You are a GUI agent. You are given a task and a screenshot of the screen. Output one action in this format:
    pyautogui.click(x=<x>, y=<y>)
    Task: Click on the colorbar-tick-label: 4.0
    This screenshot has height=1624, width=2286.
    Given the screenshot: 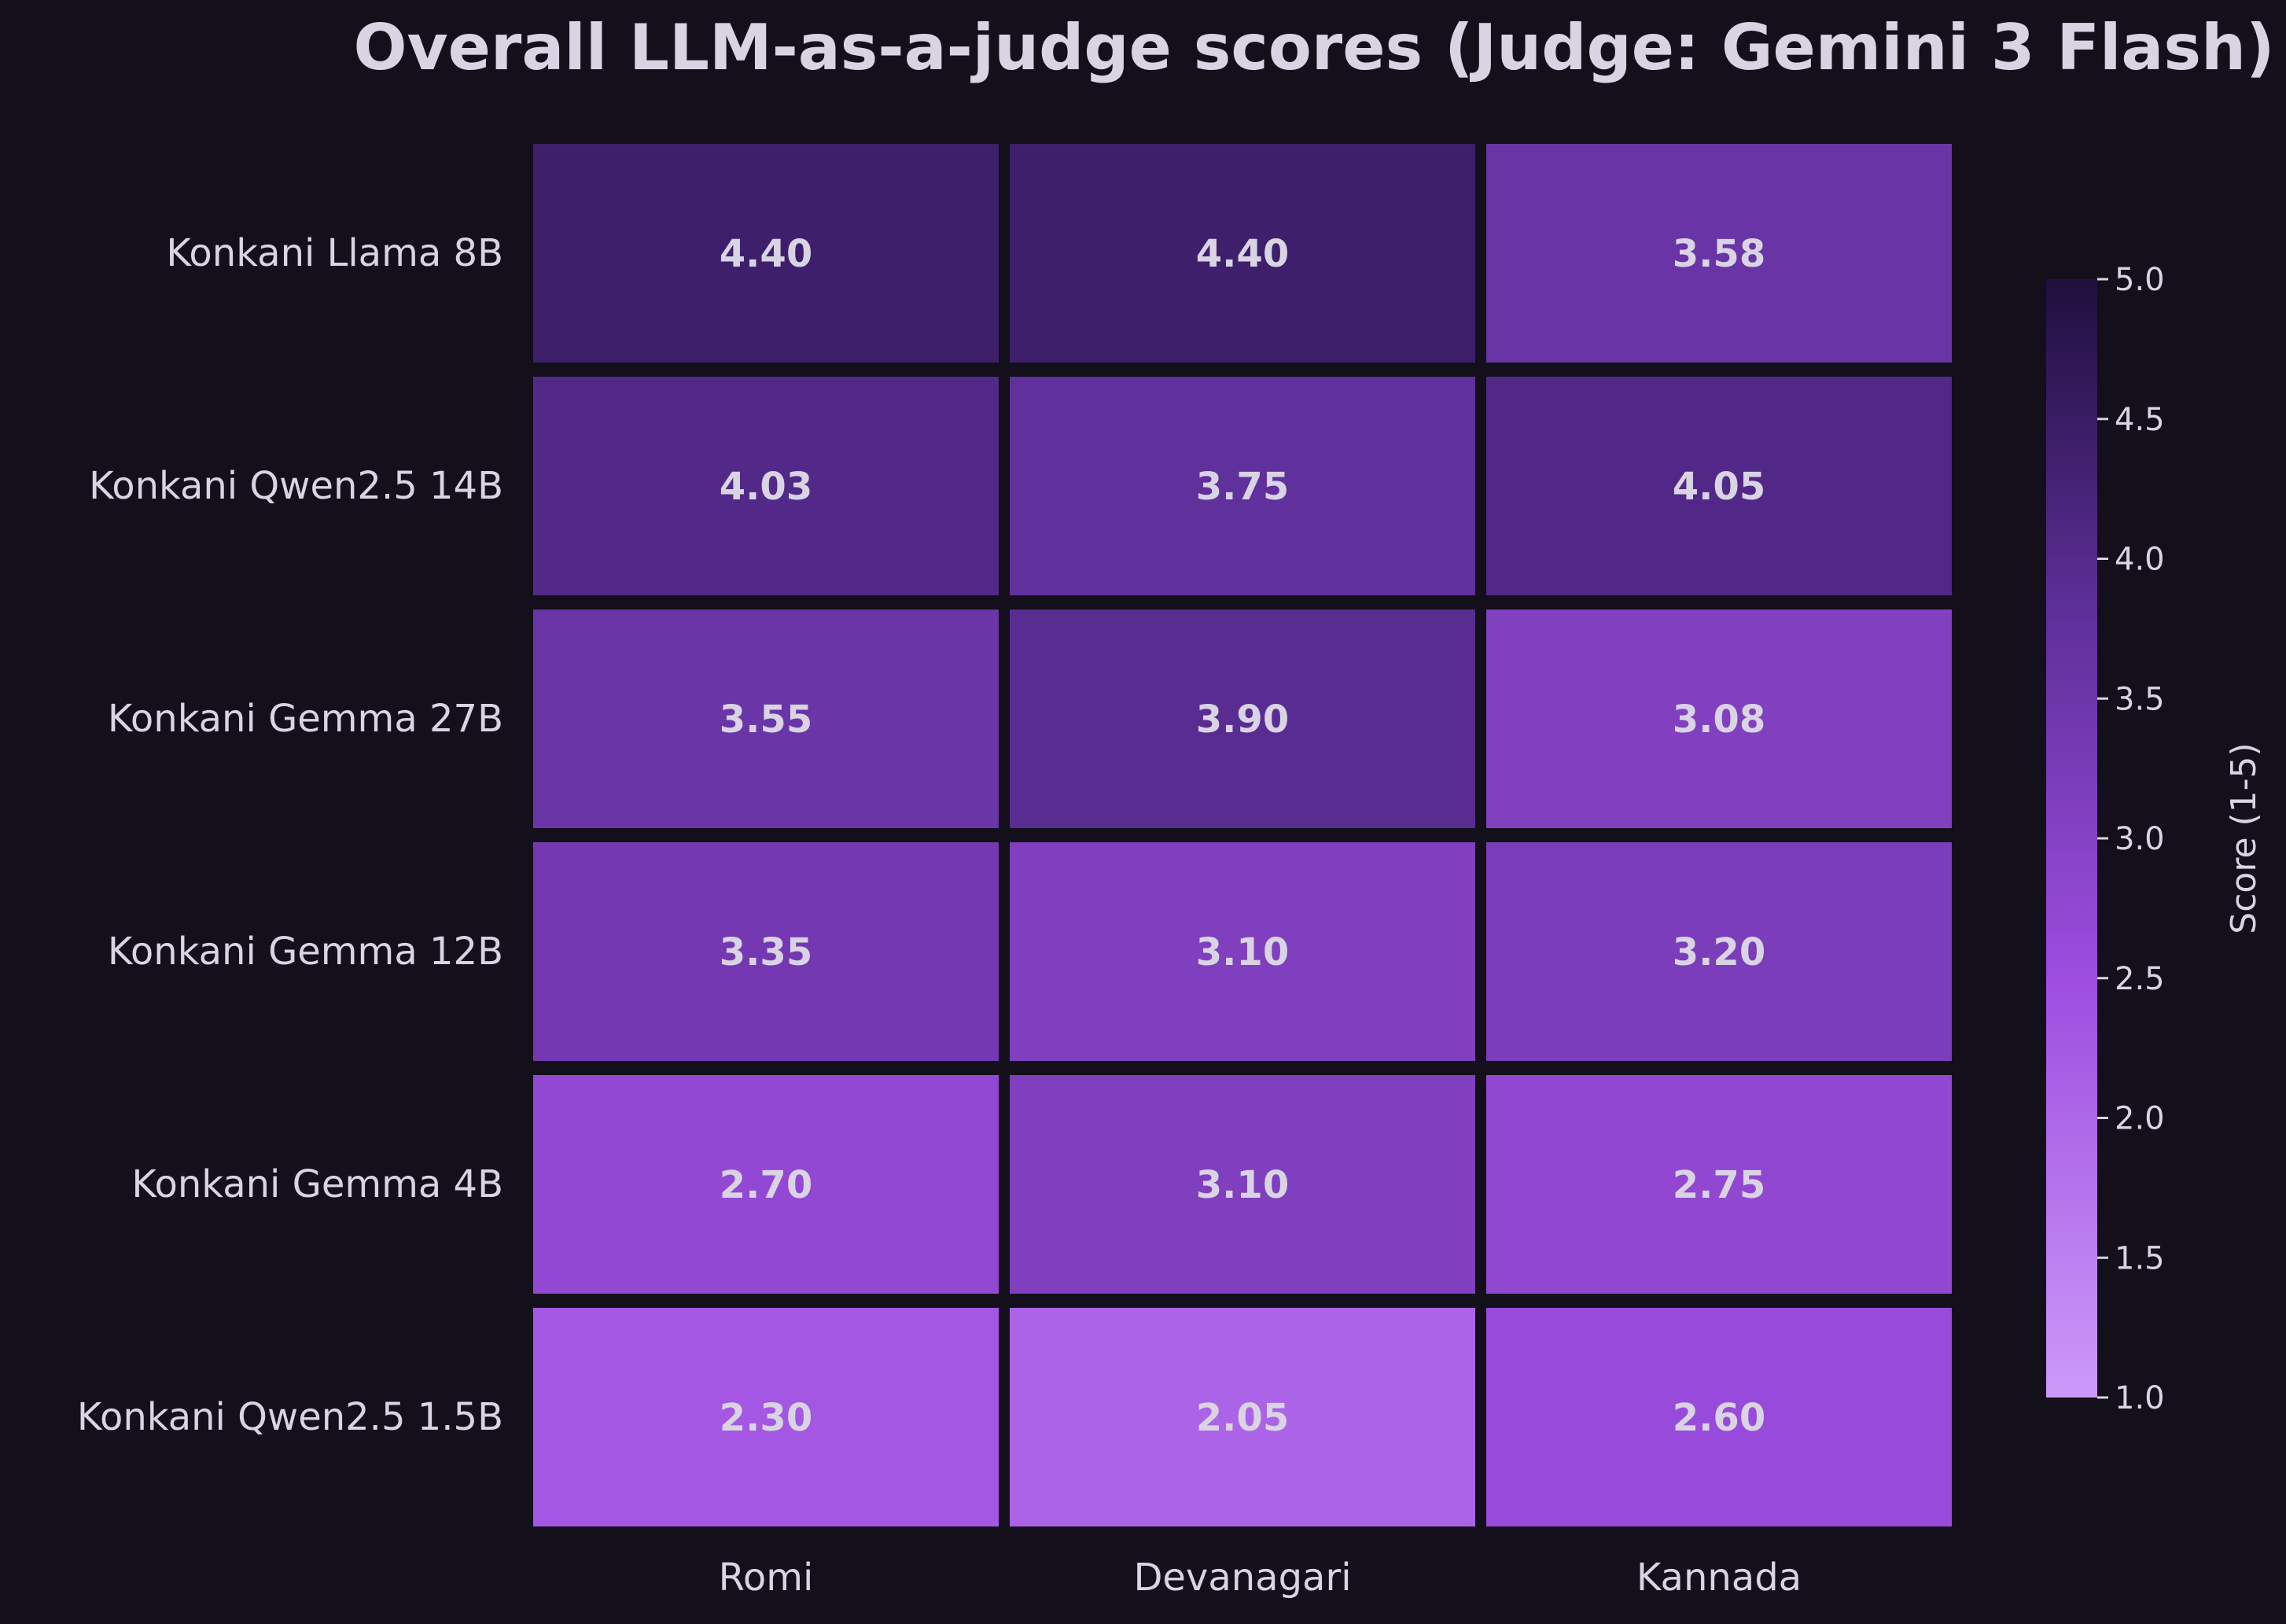 What is the action you would take?
    pyautogui.click(x=2140, y=560)
    